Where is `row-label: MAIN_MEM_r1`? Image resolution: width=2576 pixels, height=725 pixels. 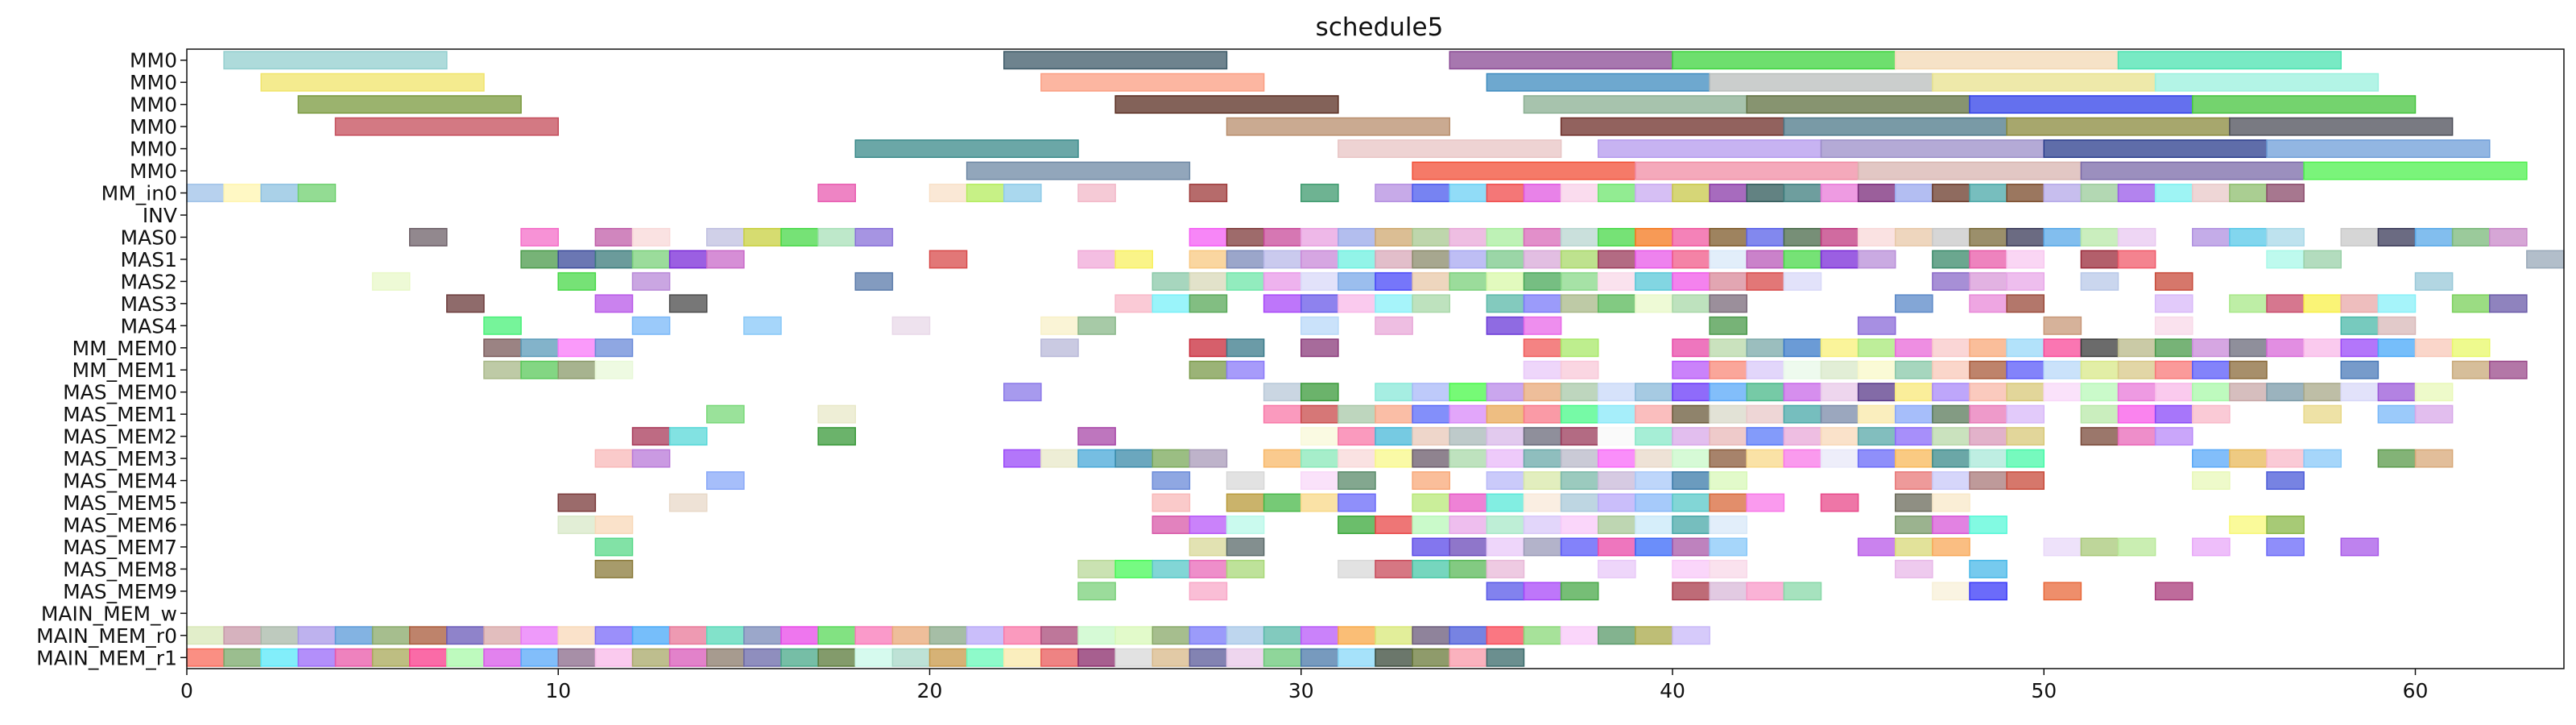
row-label: MAIN_MEM_r1 is located at coordinates (107, 658).